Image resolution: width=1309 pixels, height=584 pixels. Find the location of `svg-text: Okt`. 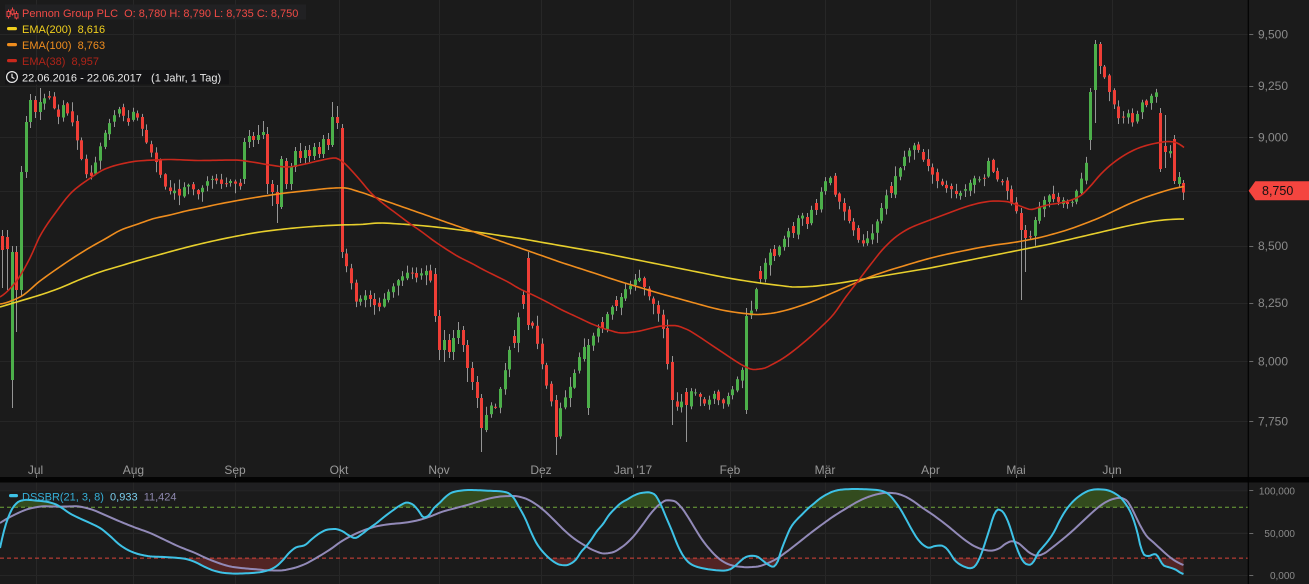

svg-text: Okt is located at coordinates (339, 470).